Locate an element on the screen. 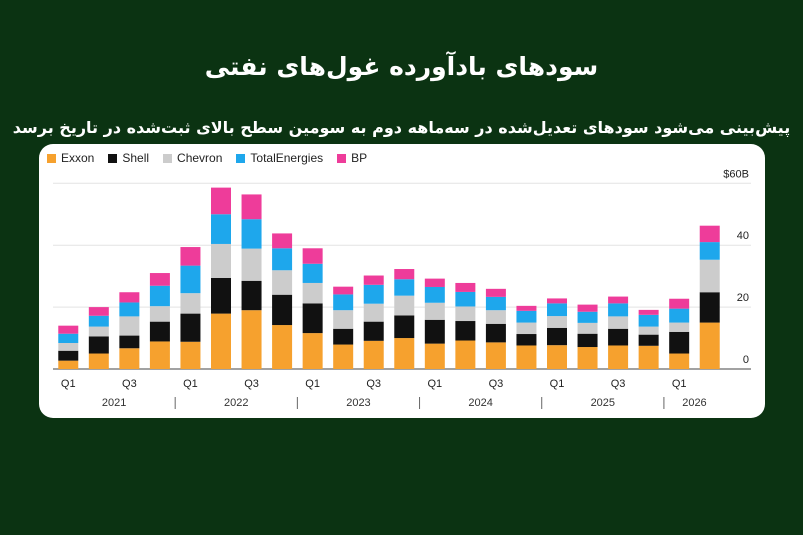 Image resolution: width=803 pixels, height=535 pixels. legend-label-totalenergies: TotalEnergies is located at coordinates (287, 158).